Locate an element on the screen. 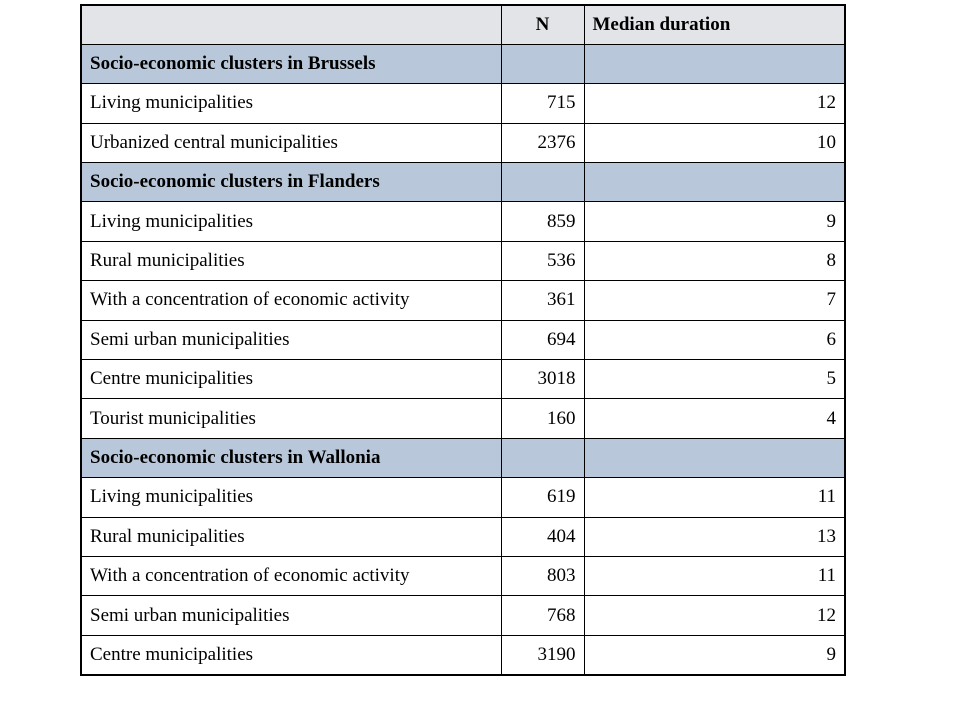 The width and height of the screenshot is (960, 720). row-n: 160 is located at coordinates (542, 418).